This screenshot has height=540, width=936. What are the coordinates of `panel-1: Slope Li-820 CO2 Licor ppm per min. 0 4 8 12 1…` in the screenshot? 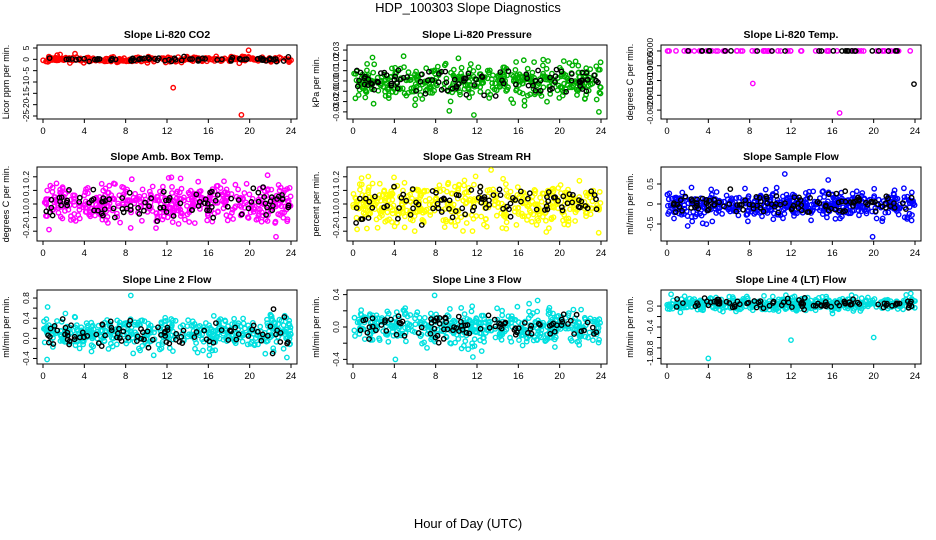 It's located at (149, 83).